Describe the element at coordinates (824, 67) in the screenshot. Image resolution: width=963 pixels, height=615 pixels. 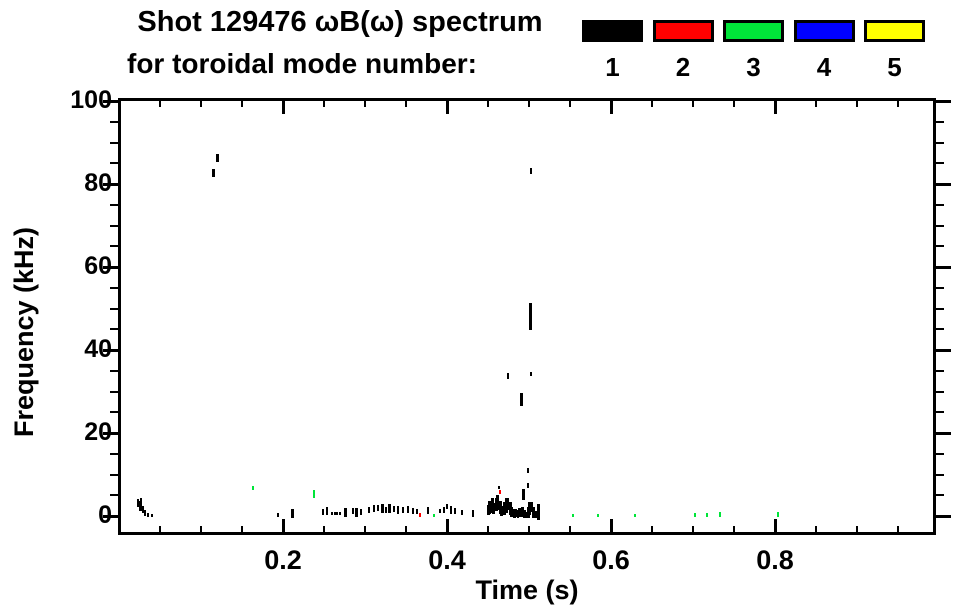
I see `legend-label-mode-4: 4` at that location.